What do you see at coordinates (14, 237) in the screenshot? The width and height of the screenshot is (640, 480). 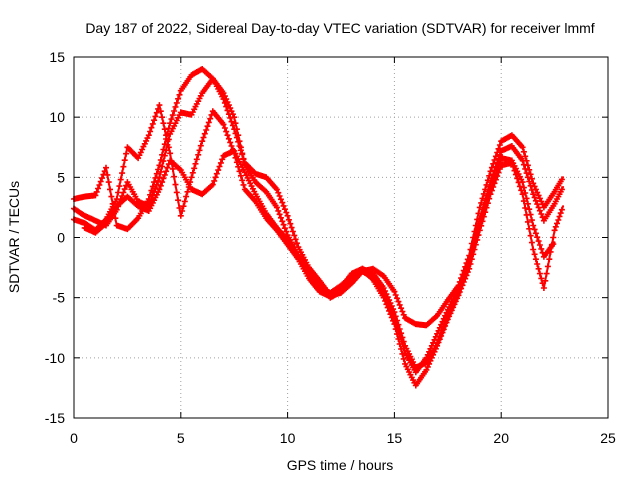 I see `y-axis-label: SDTVAR / TECUs` at bounding box center [14, 237].